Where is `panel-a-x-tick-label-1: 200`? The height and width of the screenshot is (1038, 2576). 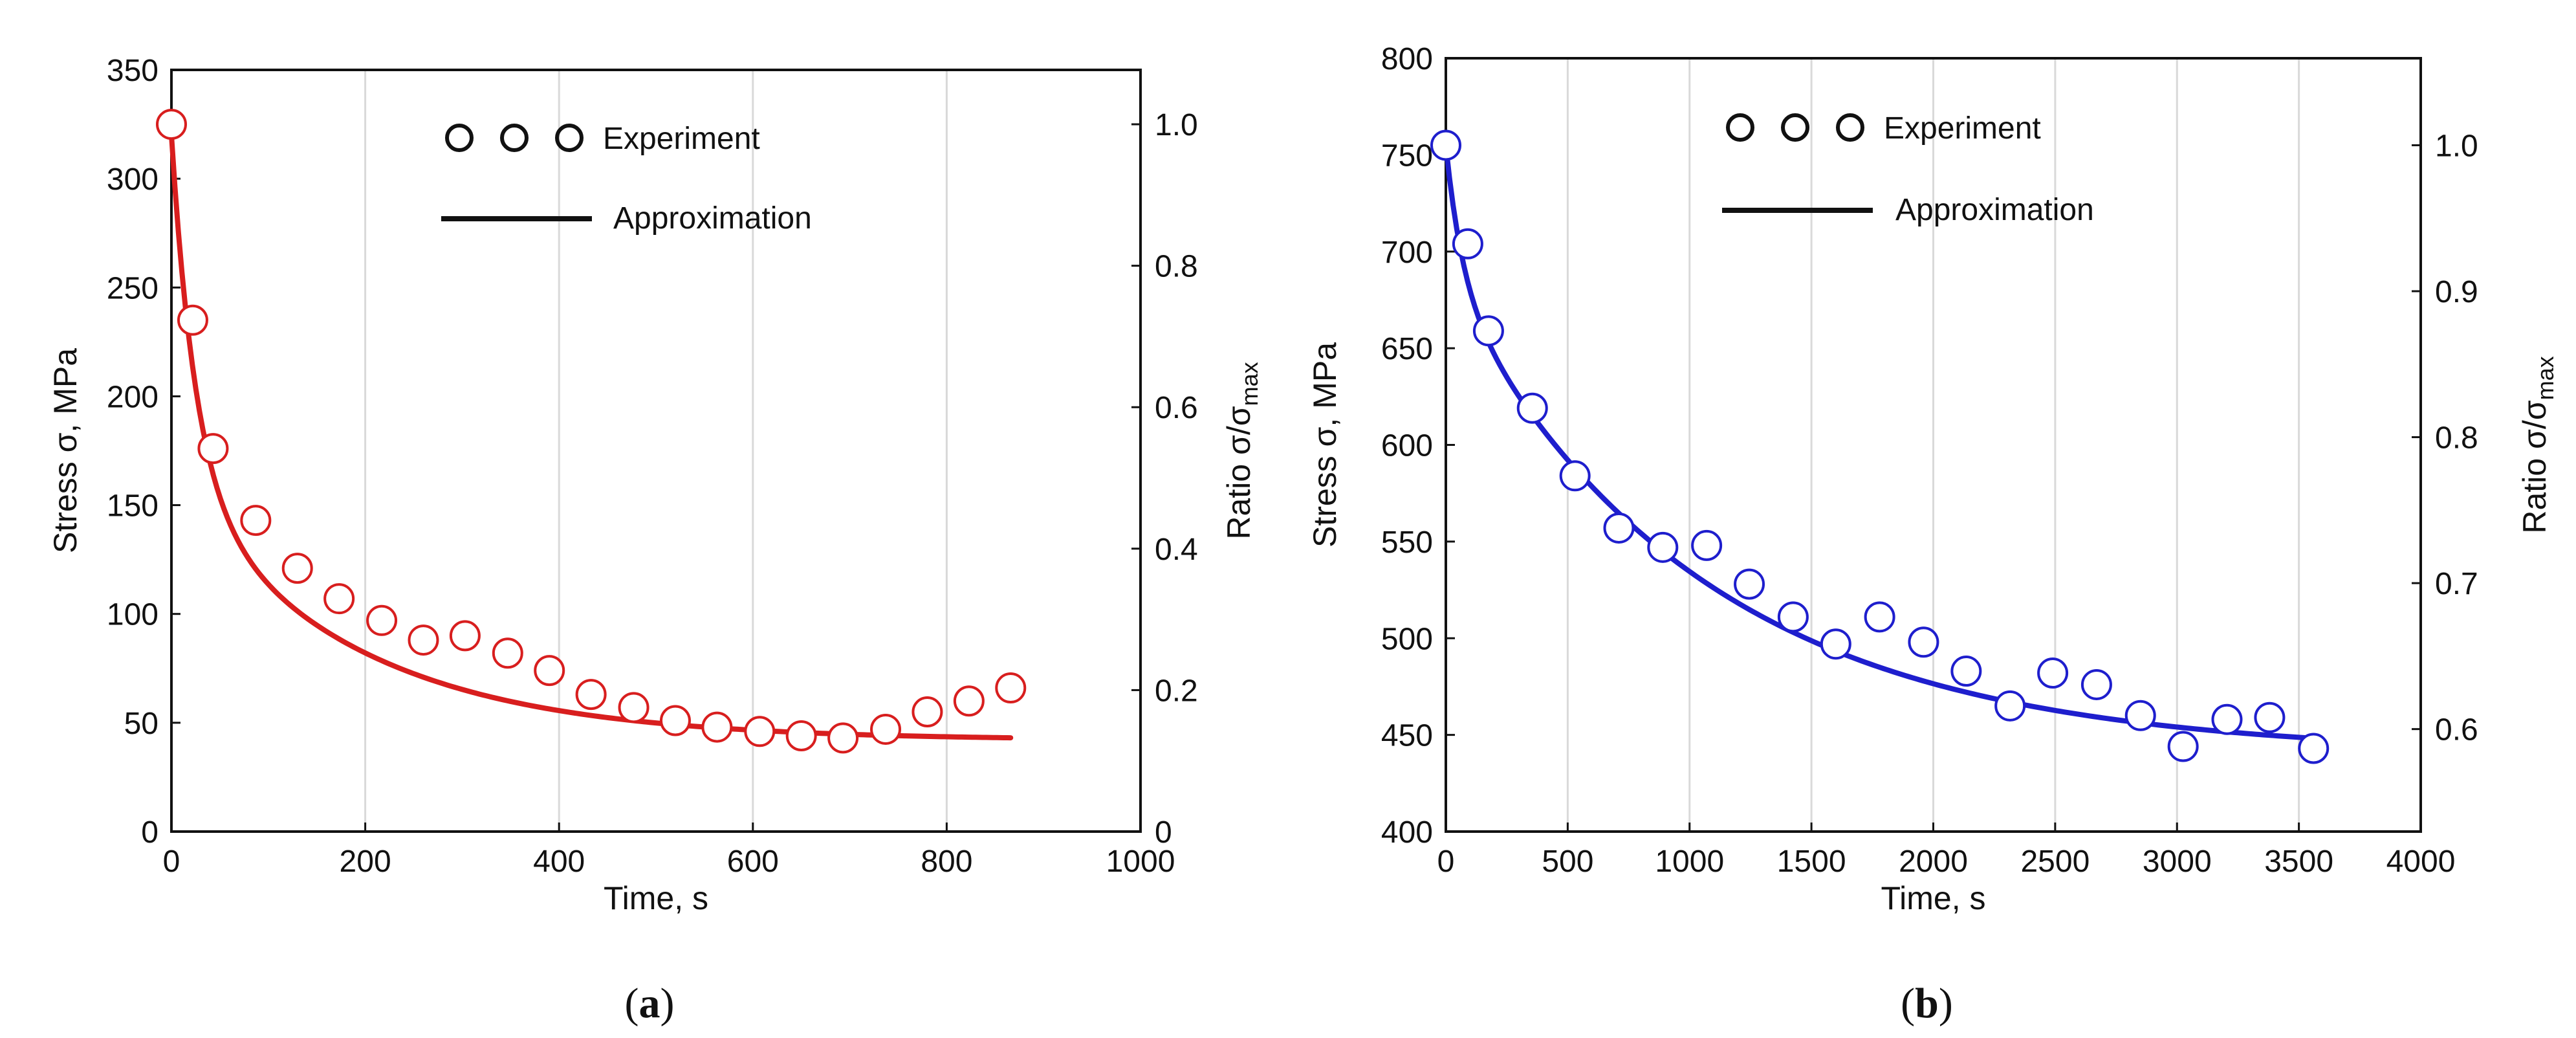
panel-a-x-tick-label-1: 200 is located at coordinates (365, 862).